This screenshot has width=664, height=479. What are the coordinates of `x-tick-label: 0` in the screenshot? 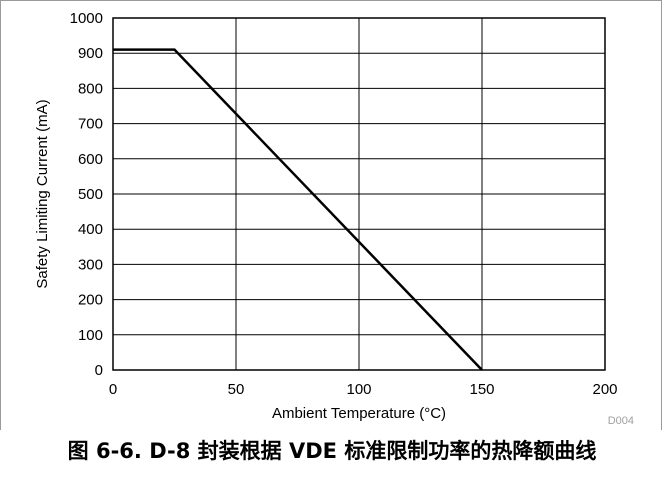 It's located at (113, 389).